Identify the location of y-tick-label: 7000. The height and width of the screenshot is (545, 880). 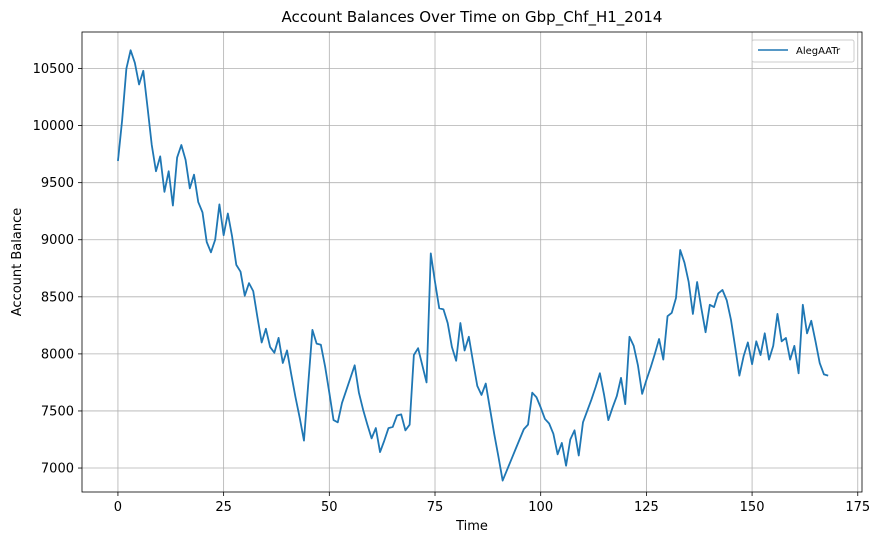
(57, 469).